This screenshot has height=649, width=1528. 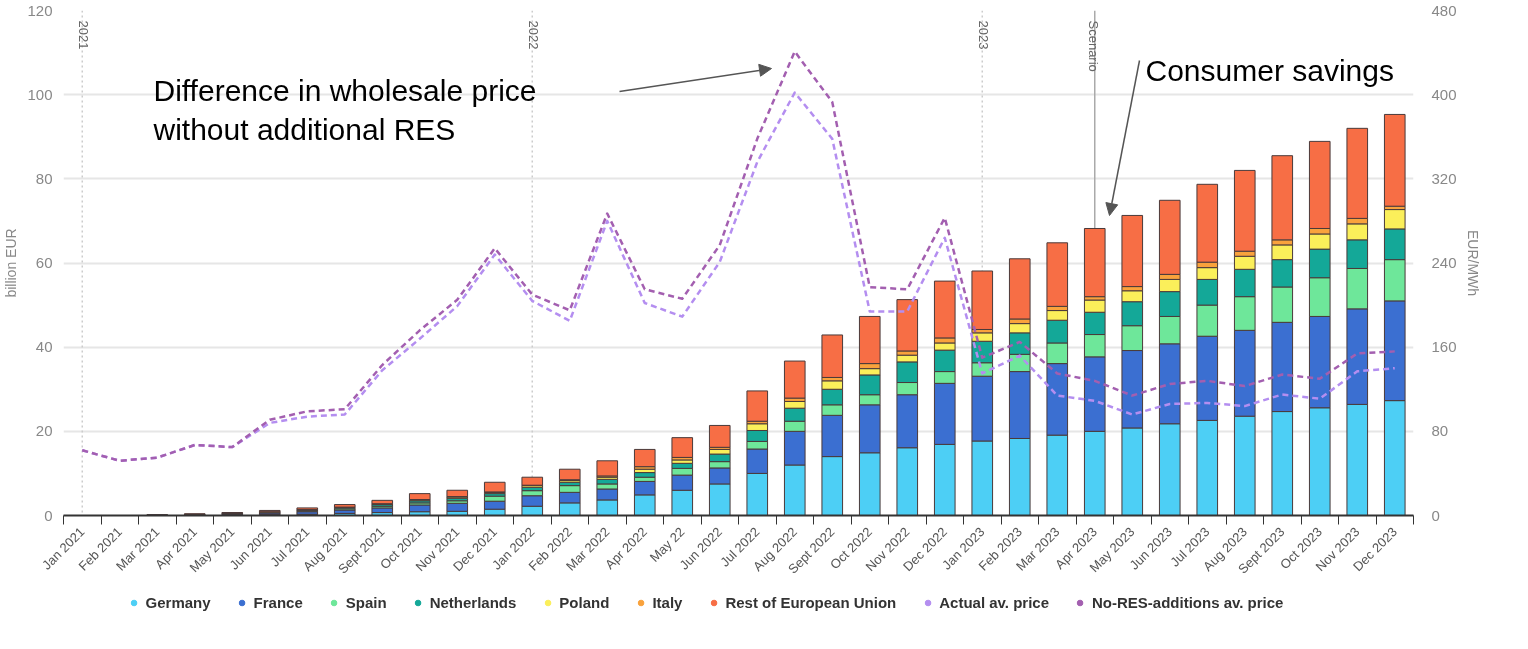 I want to click on y-tick-label: 80, so click(x=44, y=178).